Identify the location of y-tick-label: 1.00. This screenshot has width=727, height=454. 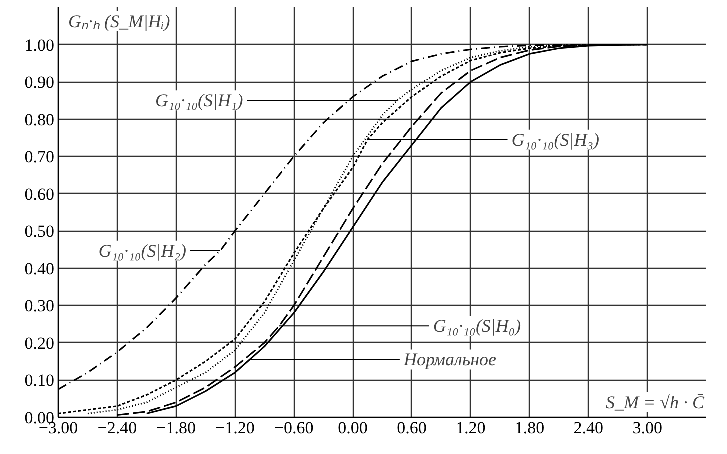
(39, 45).